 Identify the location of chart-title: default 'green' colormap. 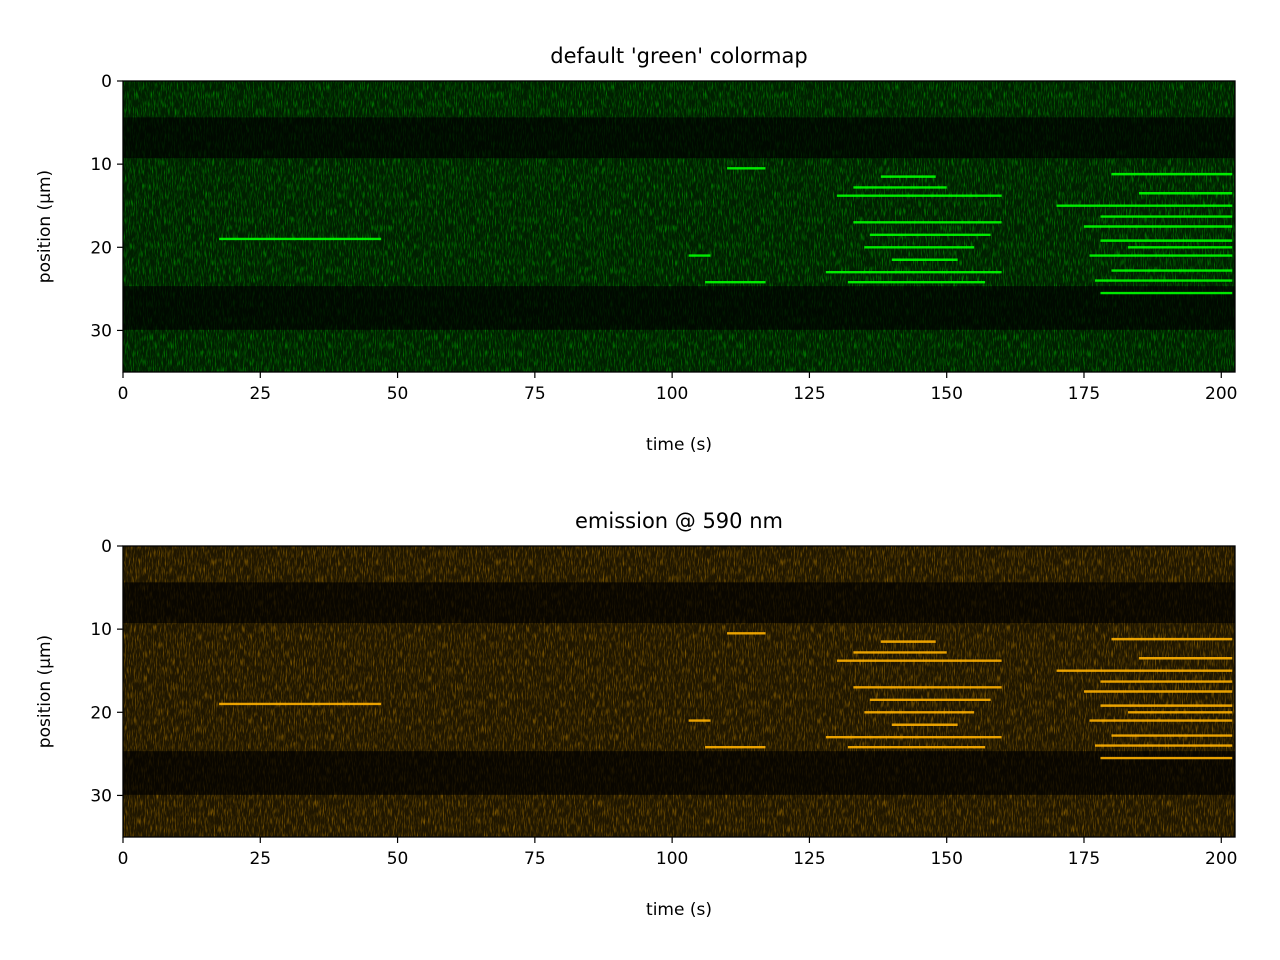
(678, 56).